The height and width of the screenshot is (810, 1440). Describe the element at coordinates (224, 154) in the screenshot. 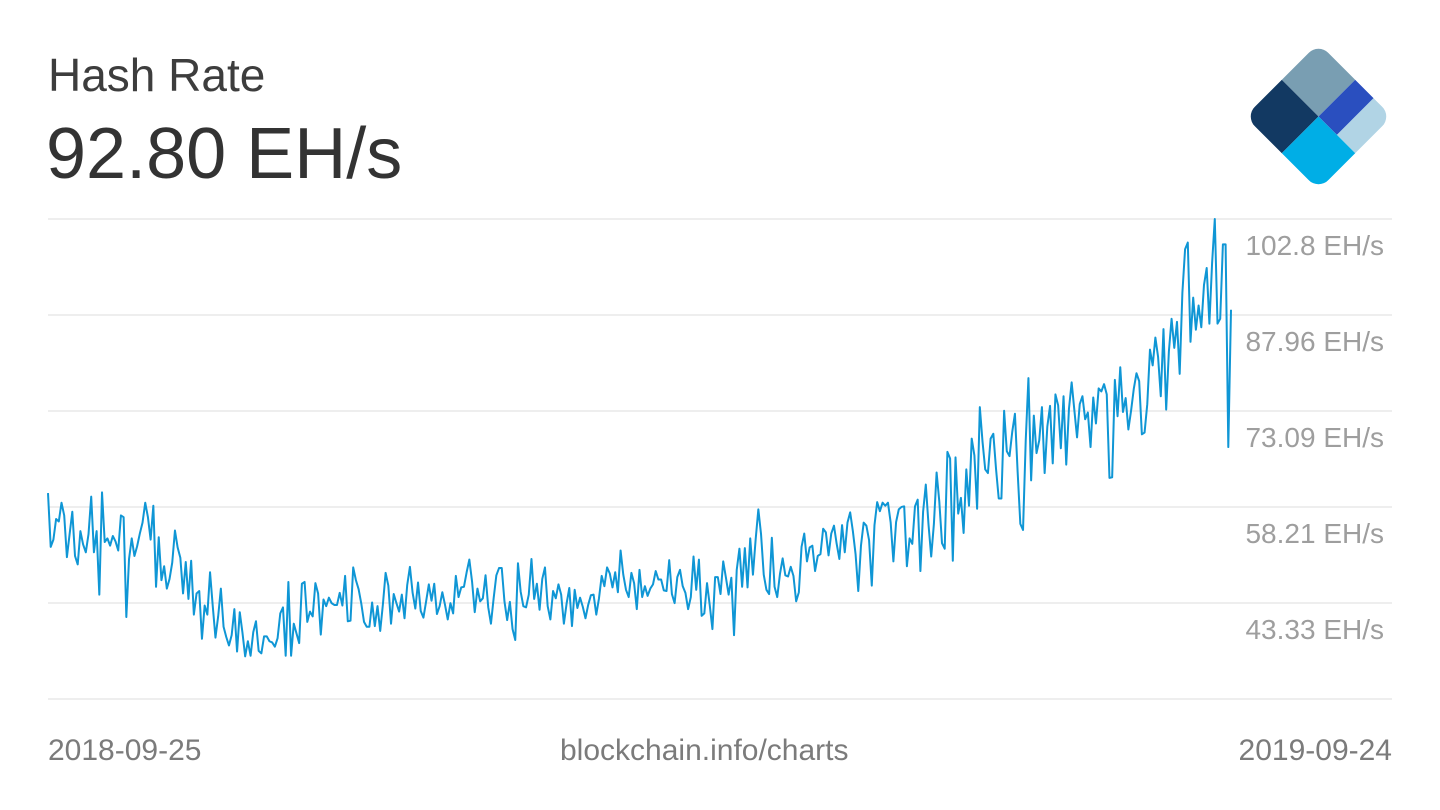

I see `current-hash-rate-value: 92.80 EH/s` at that location.